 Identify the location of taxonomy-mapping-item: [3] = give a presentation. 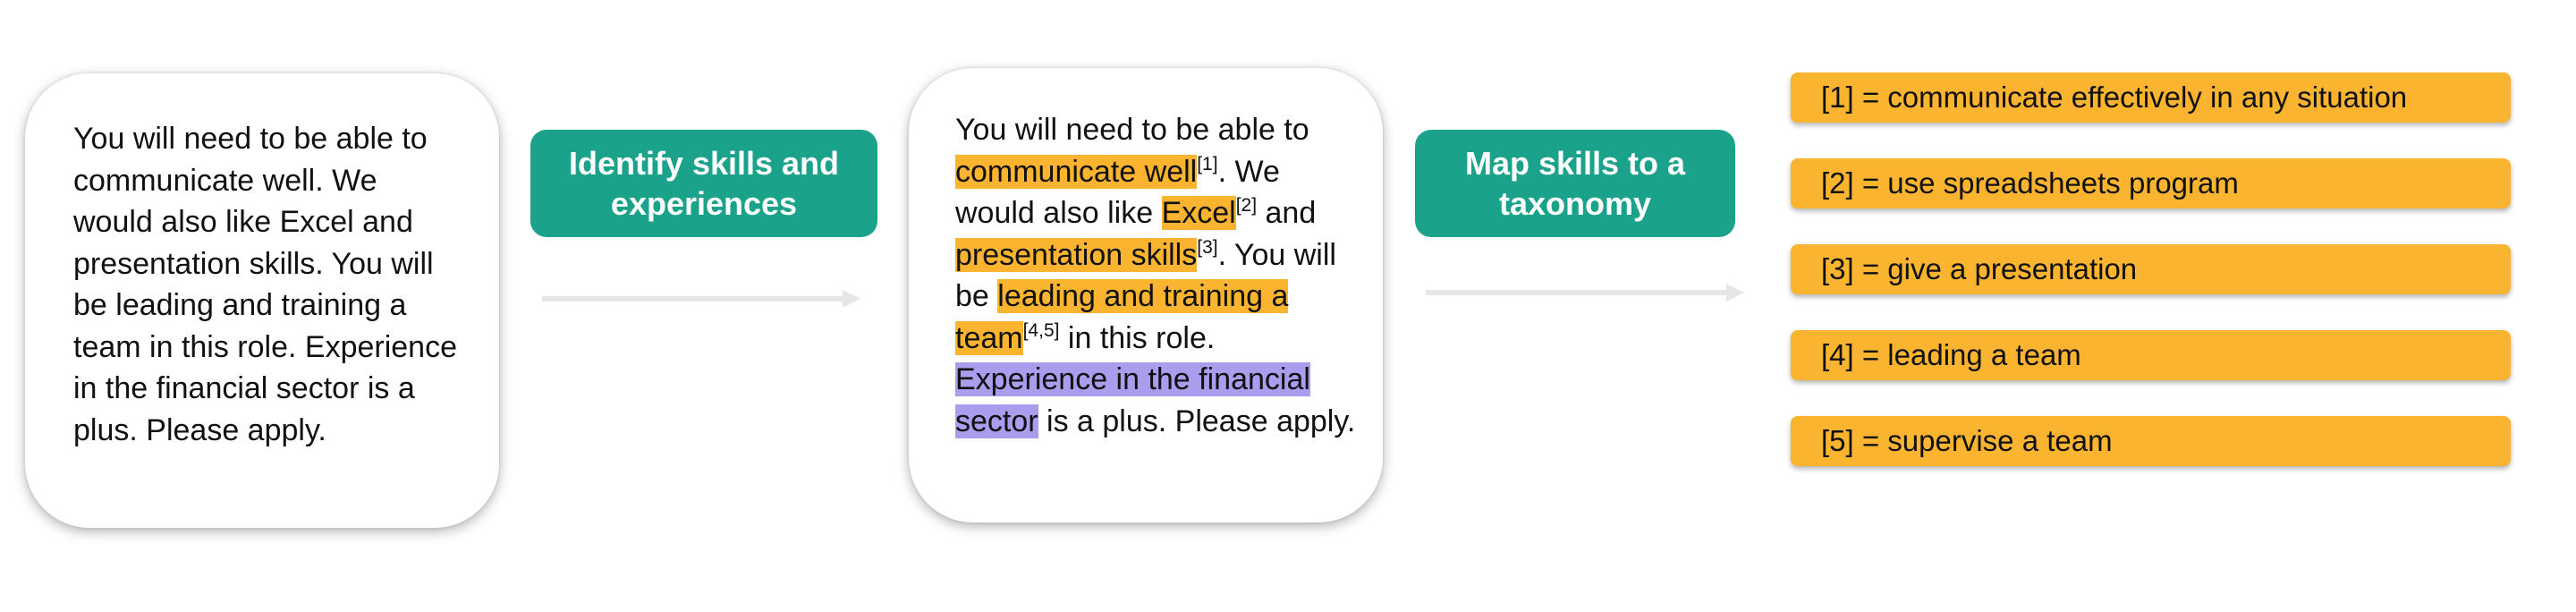
(2151, 269).